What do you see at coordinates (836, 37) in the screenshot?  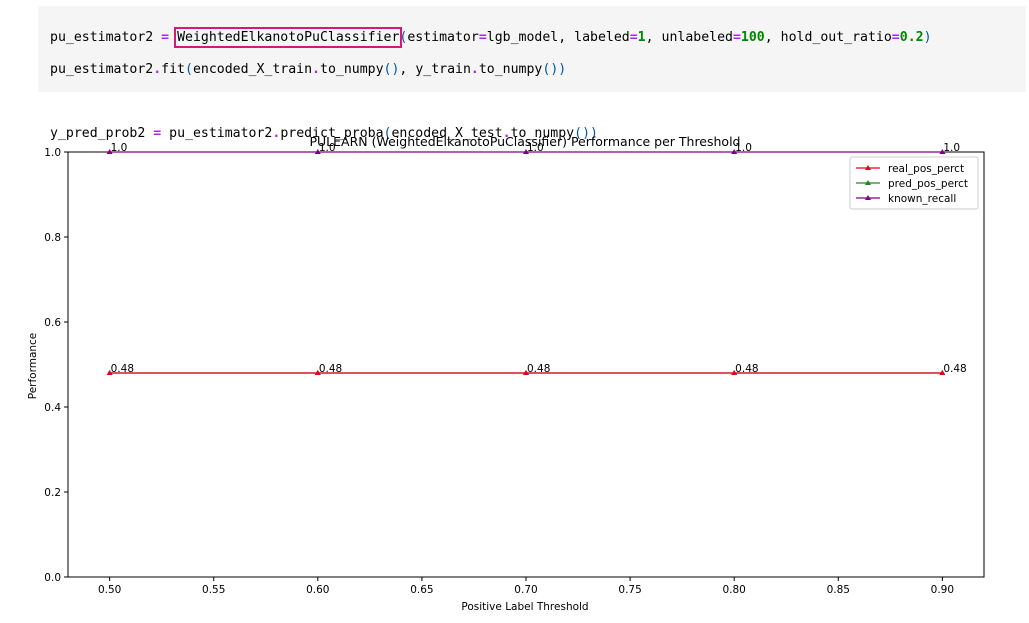 I see `code-token: hold_out_ratio` at bounding box center [836, 37].